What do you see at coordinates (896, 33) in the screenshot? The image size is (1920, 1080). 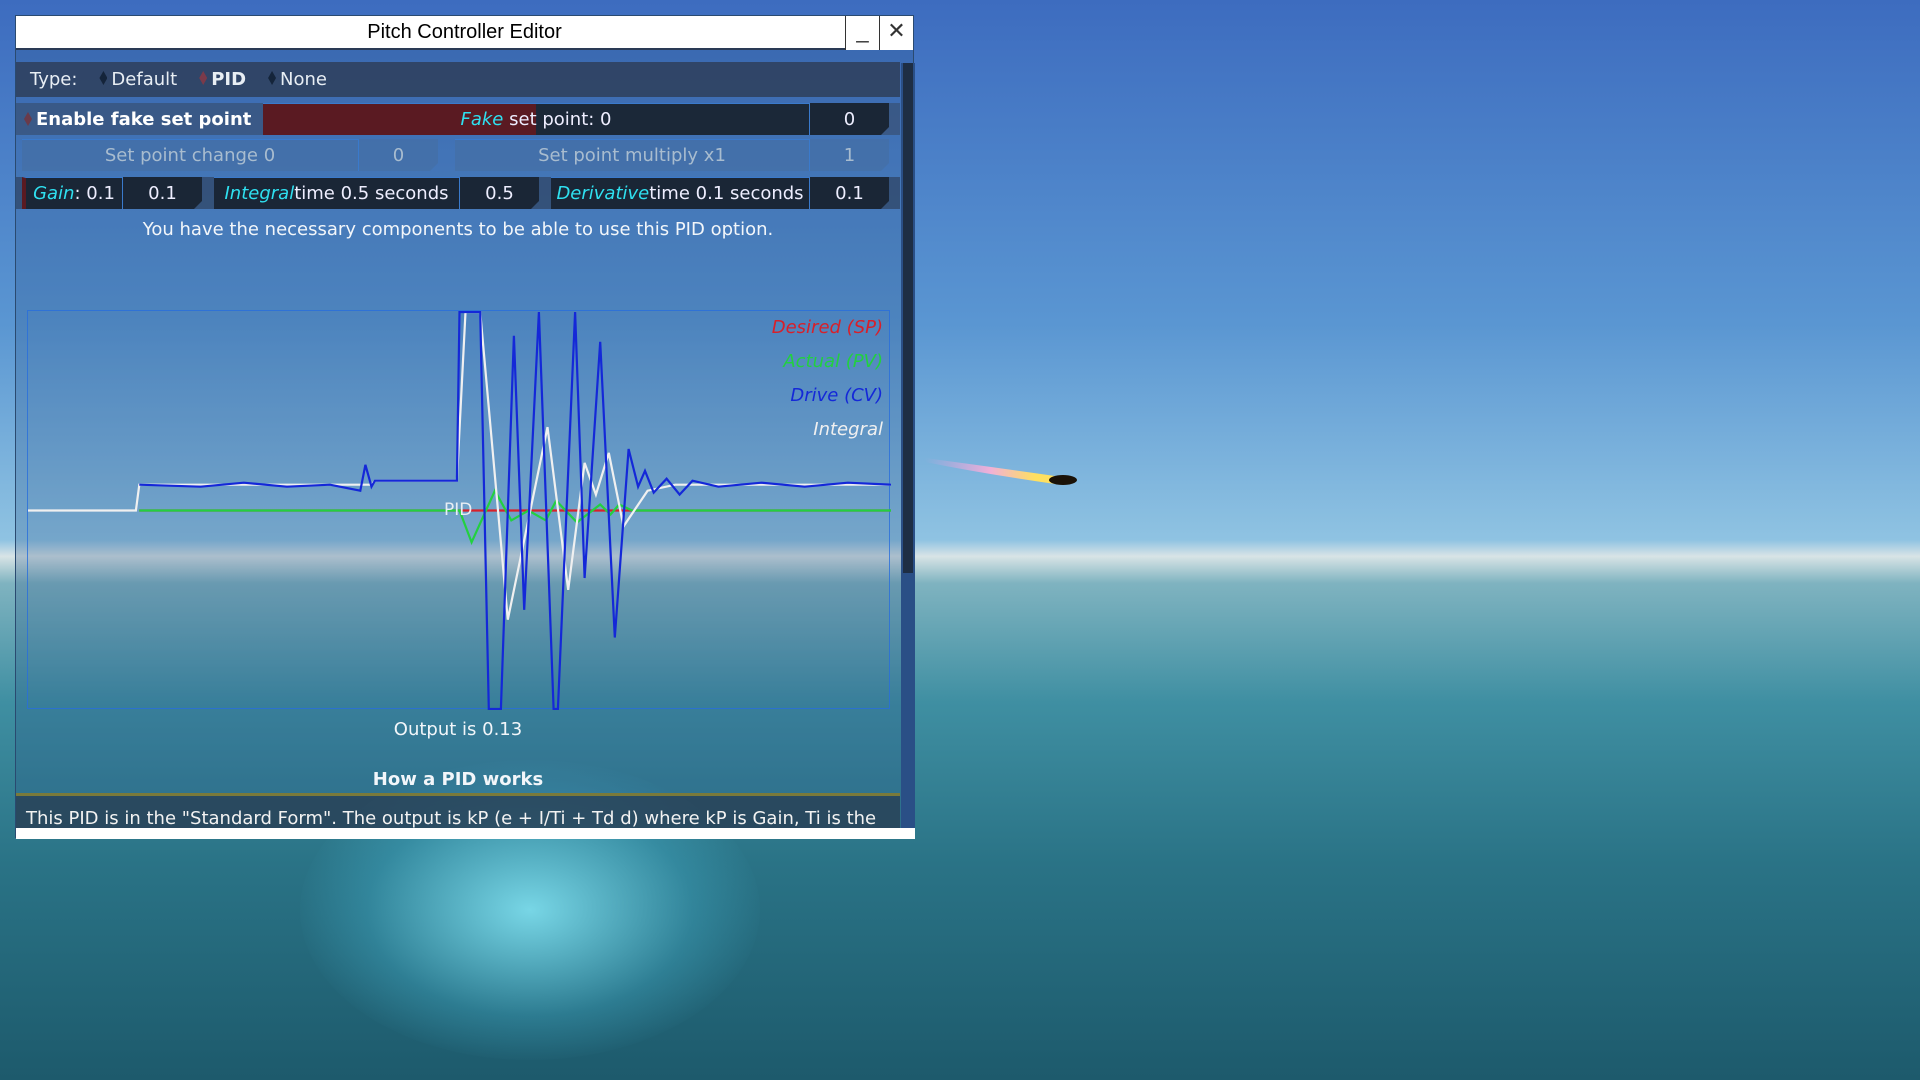 I see `close-button: ✕` at bounding box center [896, 33].